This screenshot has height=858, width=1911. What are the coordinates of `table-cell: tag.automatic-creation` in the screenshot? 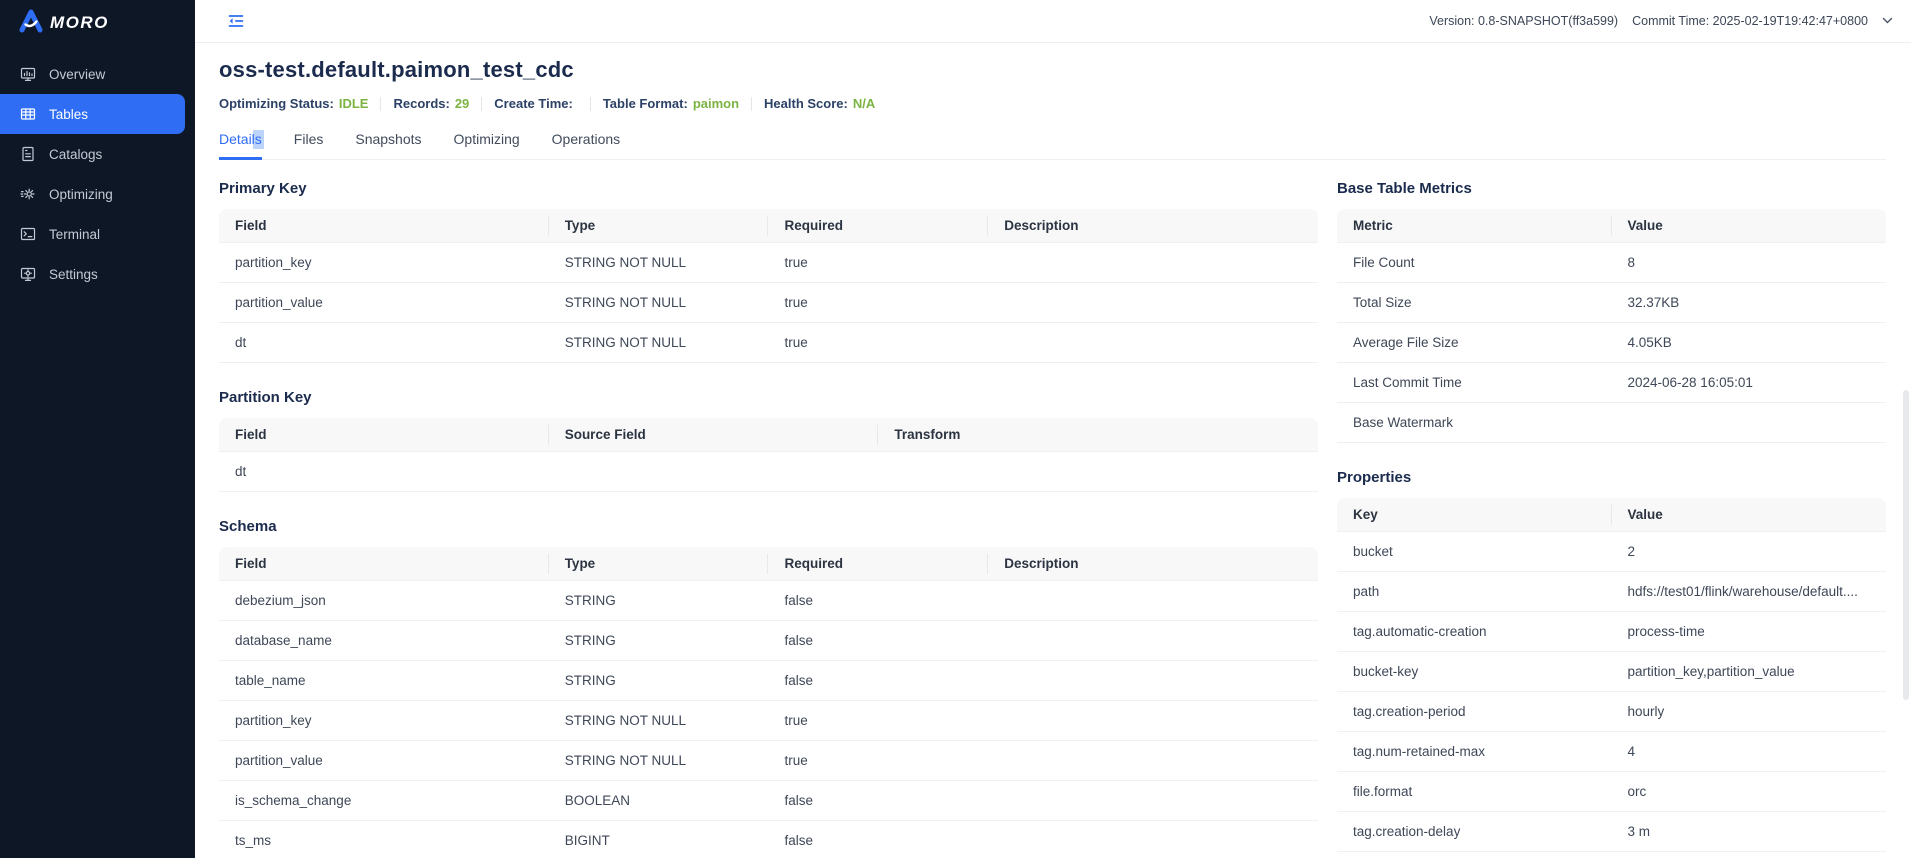 It's located at (1474, 632).